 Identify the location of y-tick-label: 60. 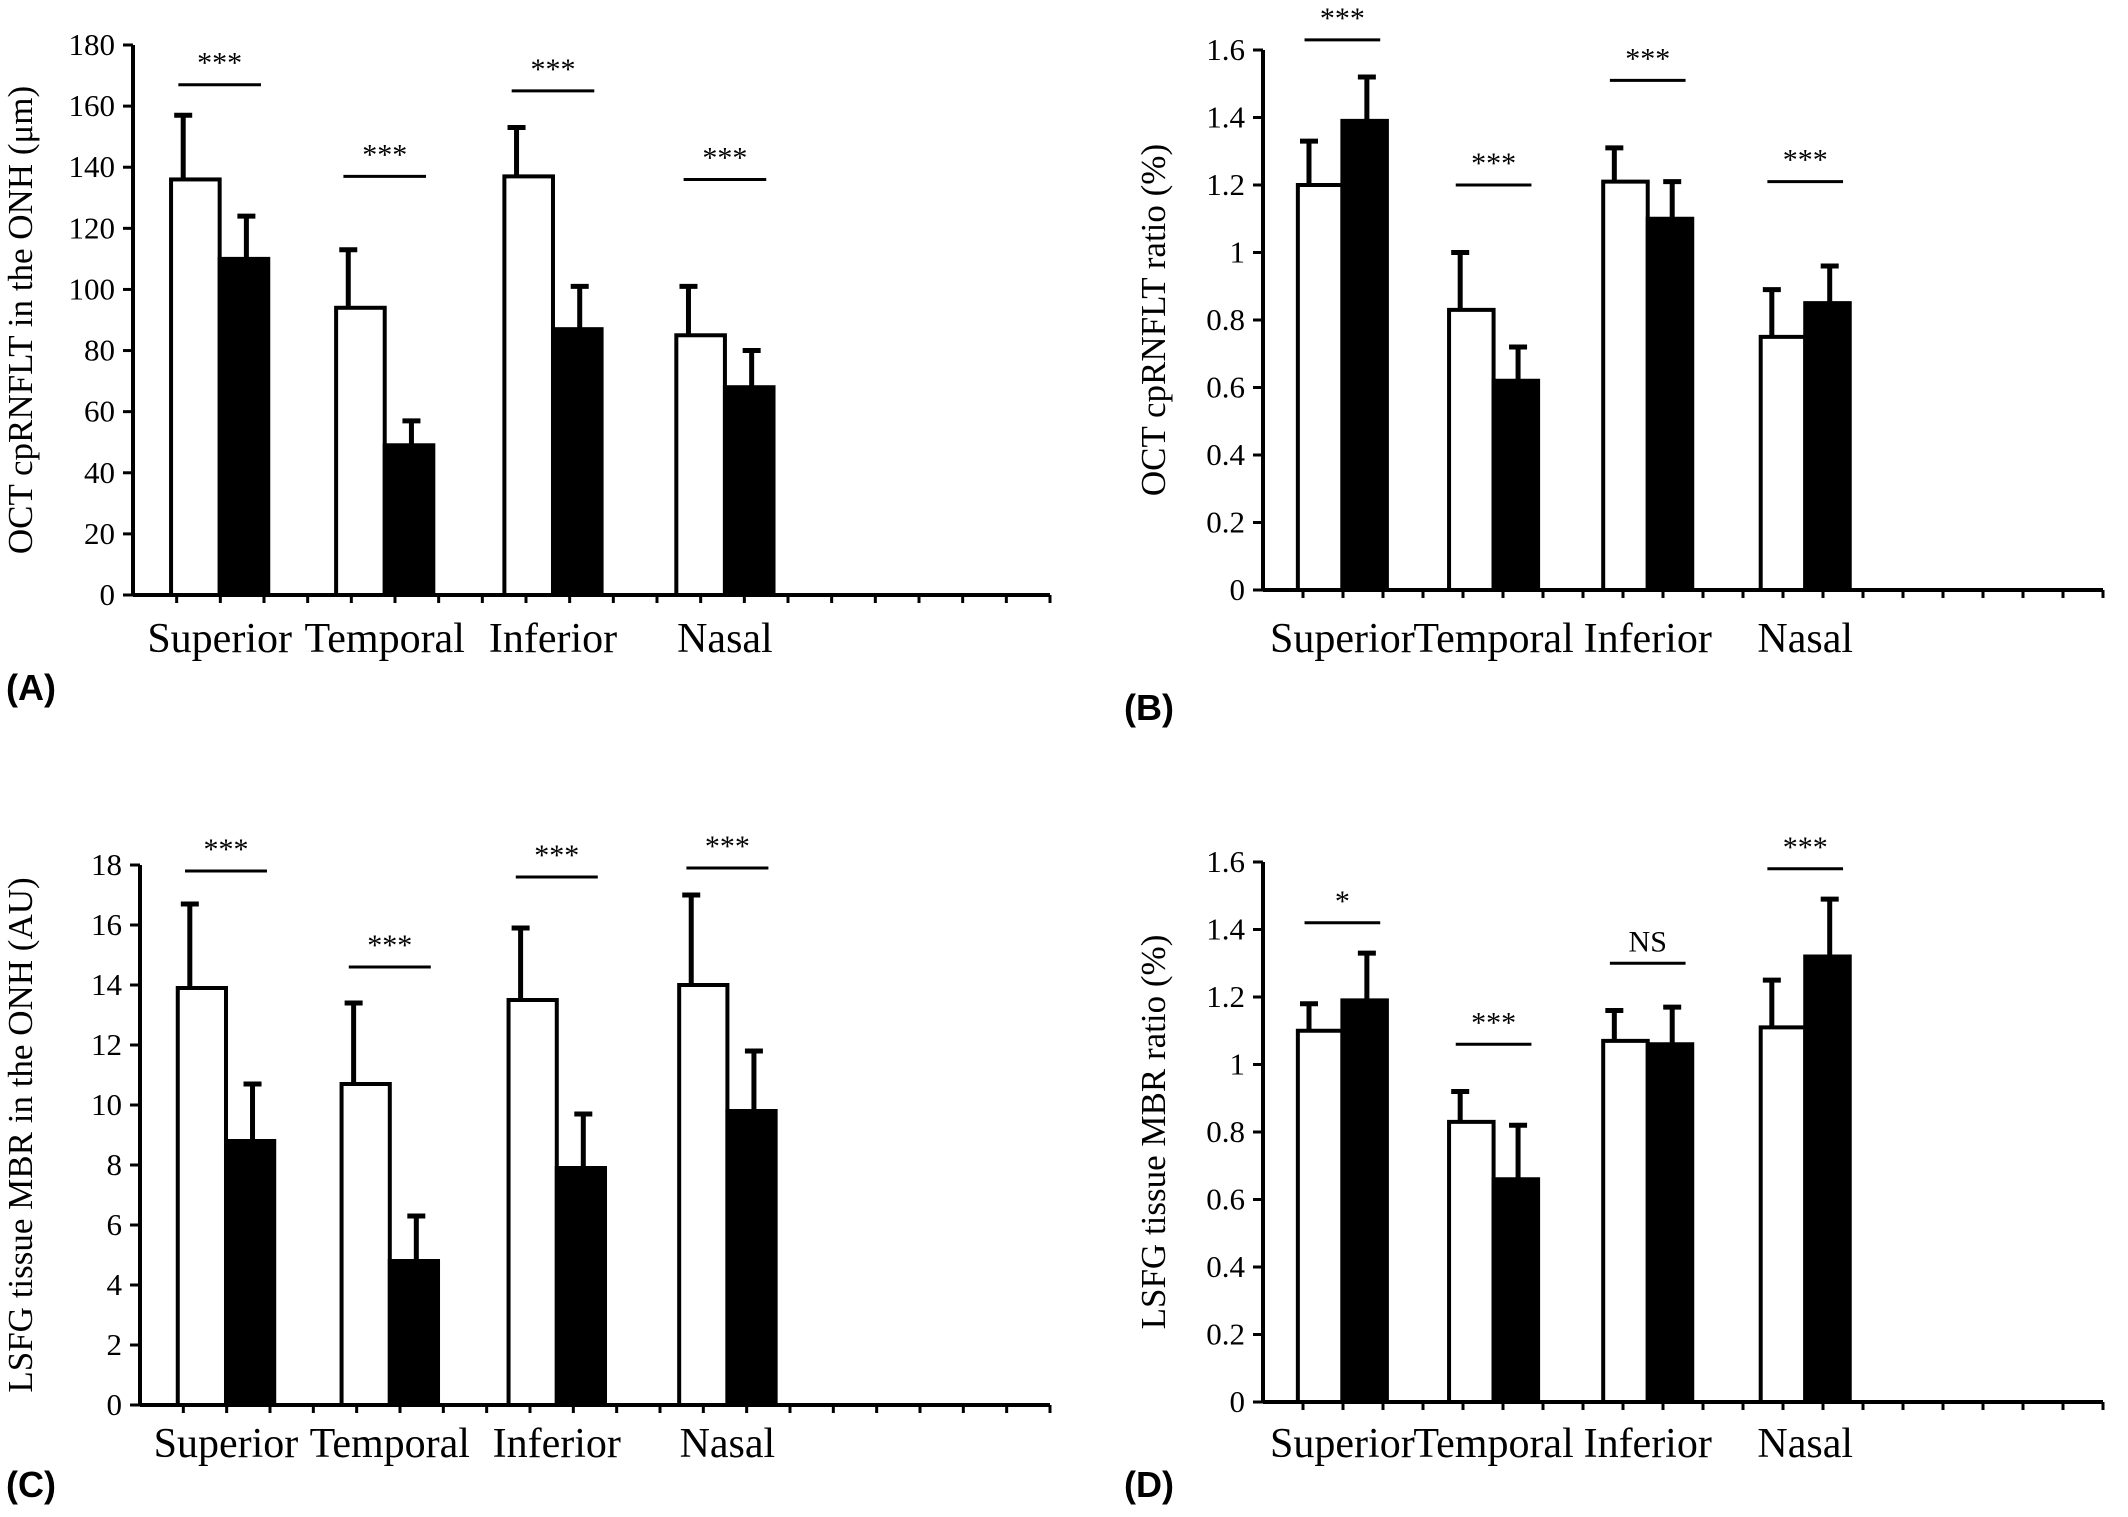
(99, 411).